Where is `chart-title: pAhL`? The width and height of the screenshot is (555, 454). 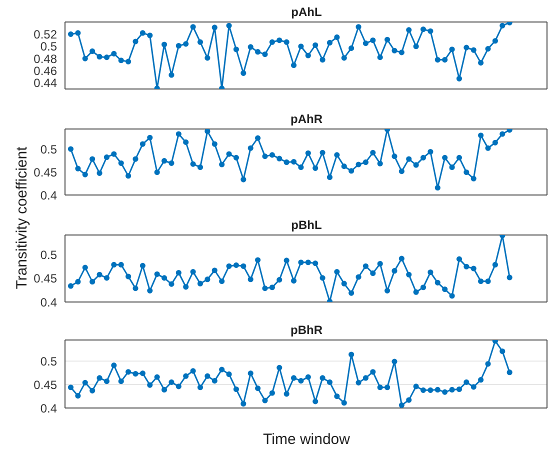 chart-title: pAhL is located at coordinates (306, 12).